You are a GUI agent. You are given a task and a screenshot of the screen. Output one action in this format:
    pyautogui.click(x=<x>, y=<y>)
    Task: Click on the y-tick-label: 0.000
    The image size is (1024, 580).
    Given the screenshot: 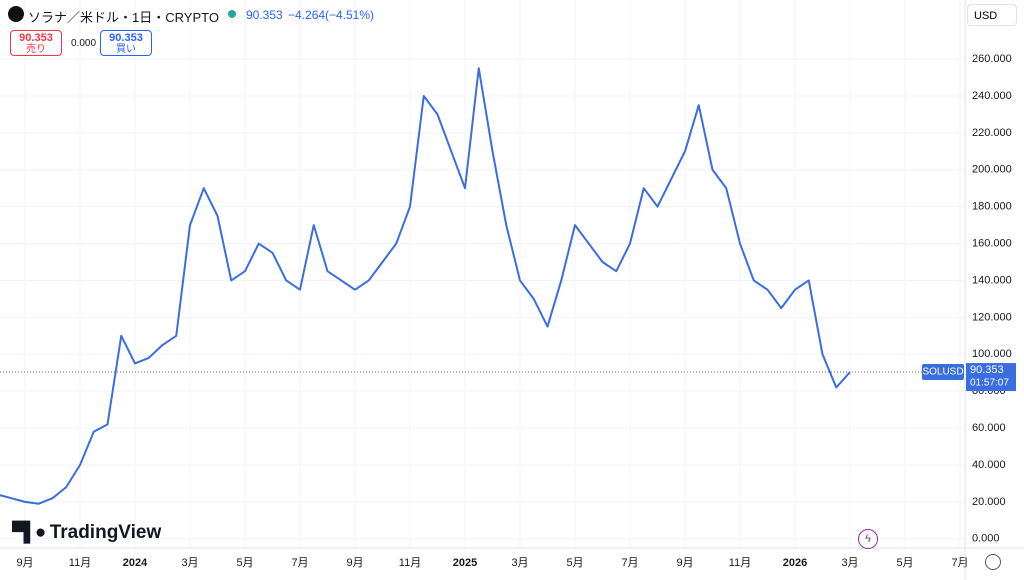 What is the action you would take?
    pyautogui.click(x=986, y=539)
    